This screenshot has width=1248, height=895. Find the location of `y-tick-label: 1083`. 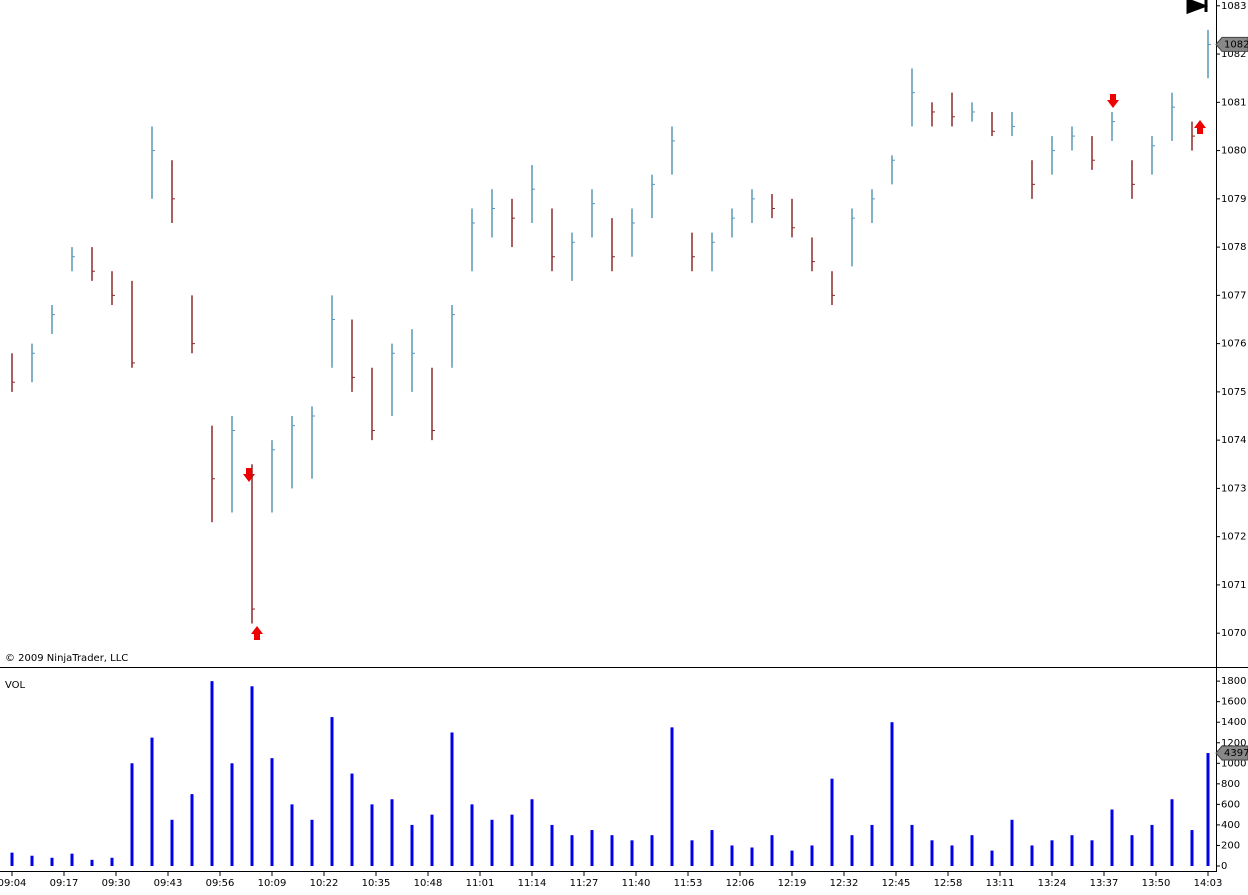

y-tick-label: 1083 is located at coordinates (1233, 6).